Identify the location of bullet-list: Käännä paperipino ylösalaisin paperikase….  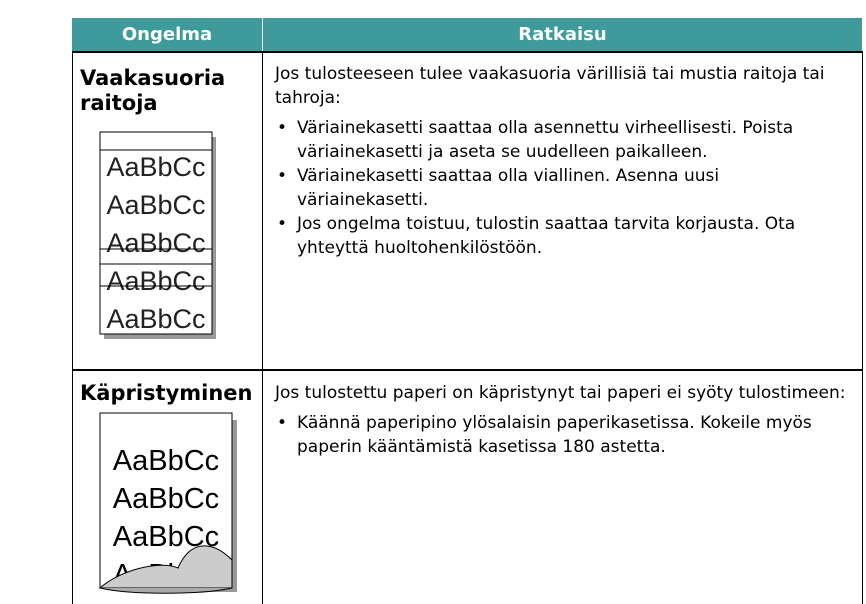
(564, 435).